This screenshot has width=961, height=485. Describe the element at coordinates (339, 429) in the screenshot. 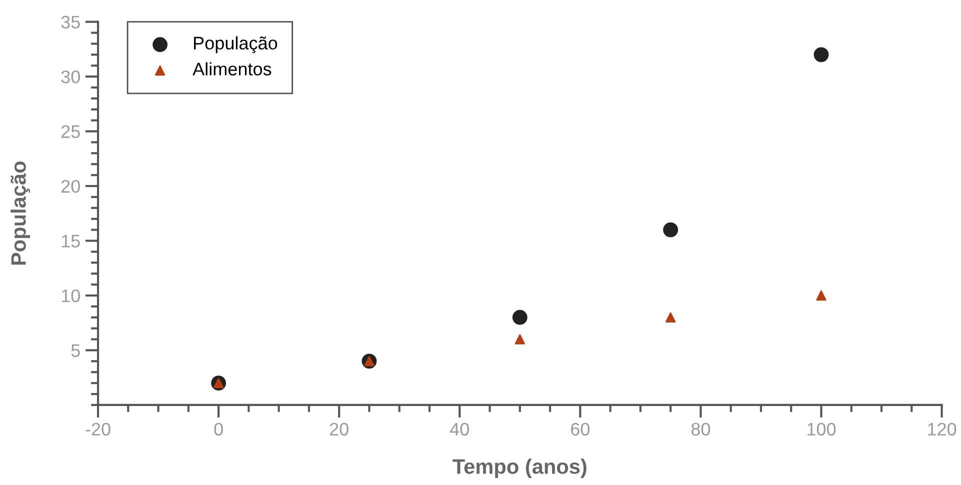

I see `x-tick-label: 20` at that location.